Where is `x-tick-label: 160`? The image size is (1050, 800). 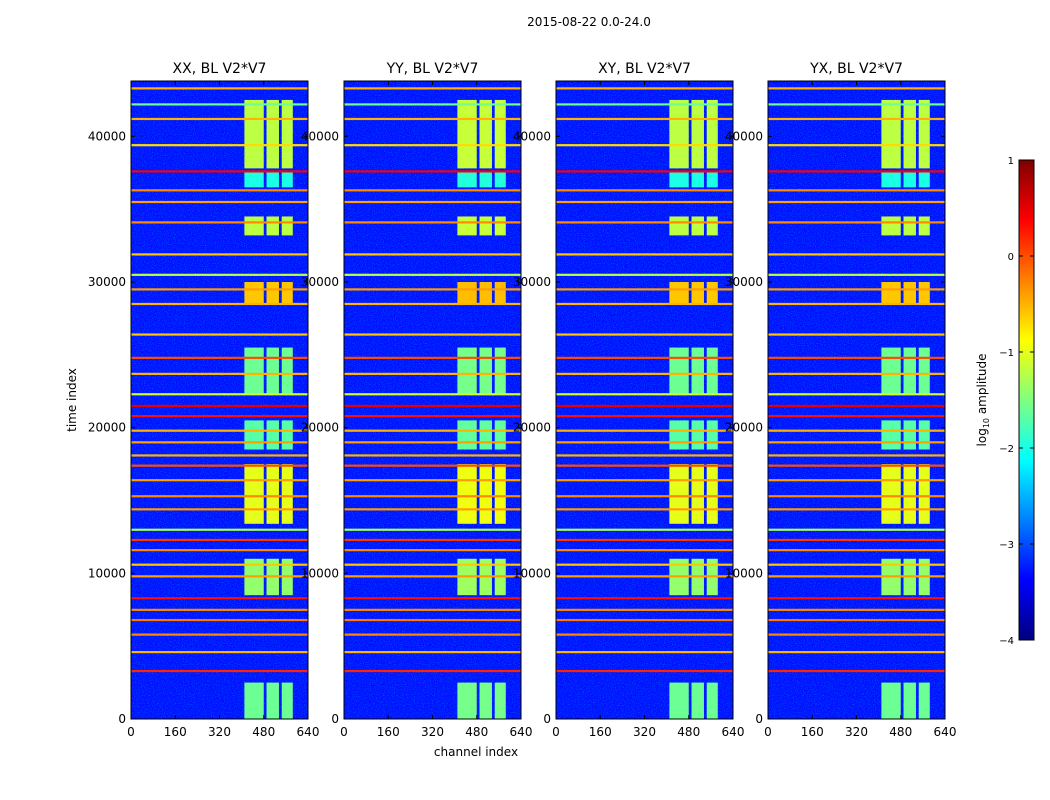 x-tick-label: 160 is located at coordinates (600, 732).